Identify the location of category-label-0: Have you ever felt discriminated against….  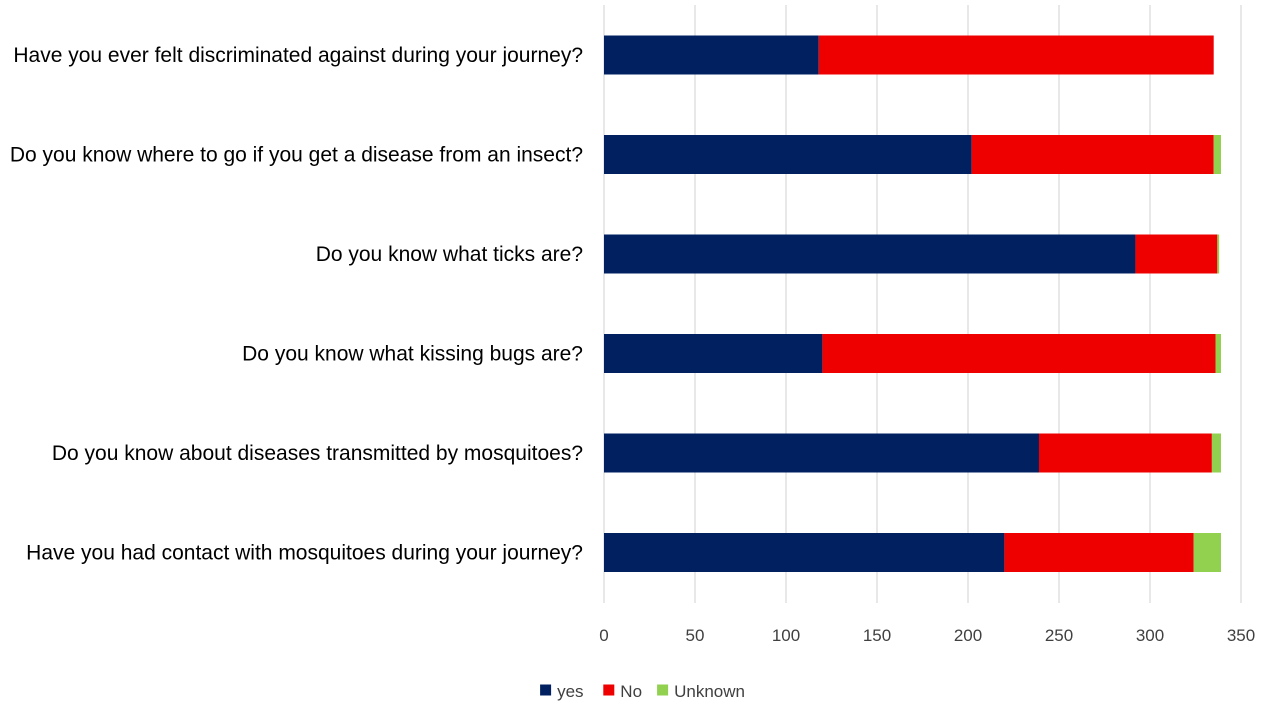
(298, 55).